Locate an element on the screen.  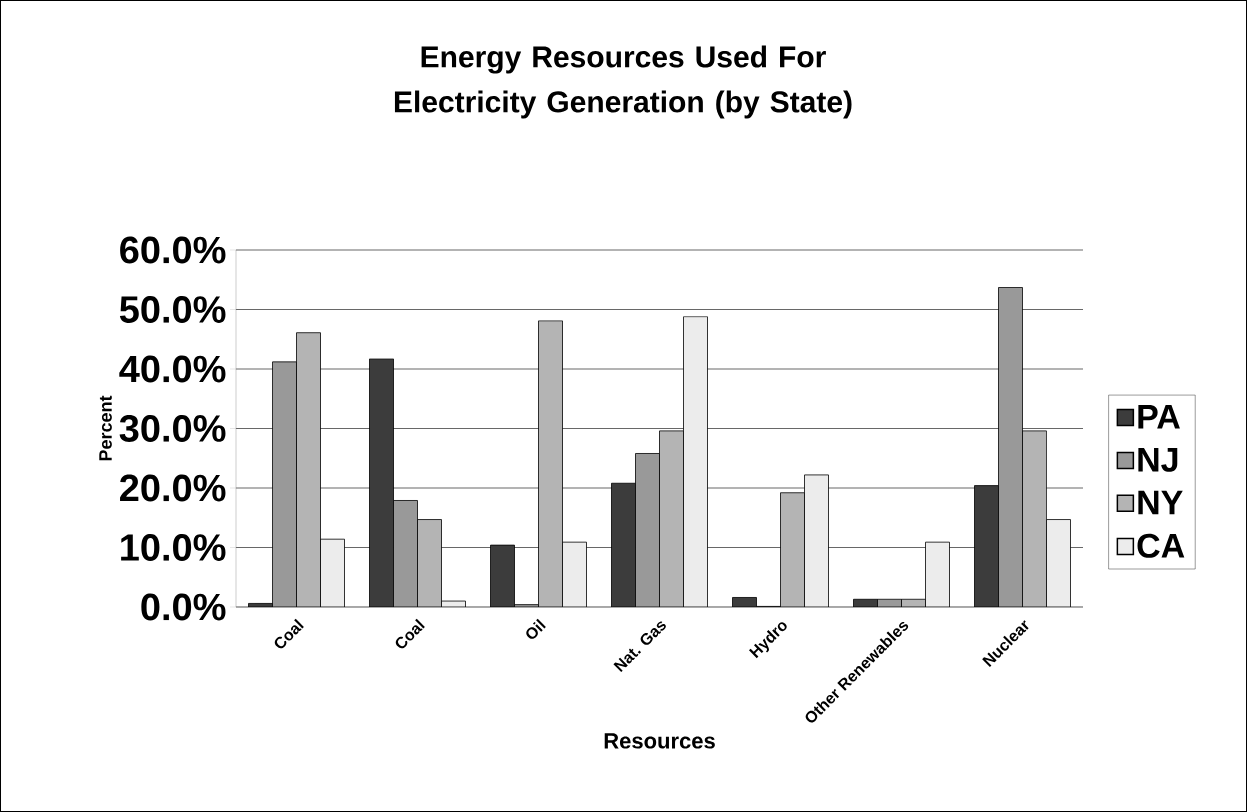
legend-label: CA is located at coordinates (1161, 545).